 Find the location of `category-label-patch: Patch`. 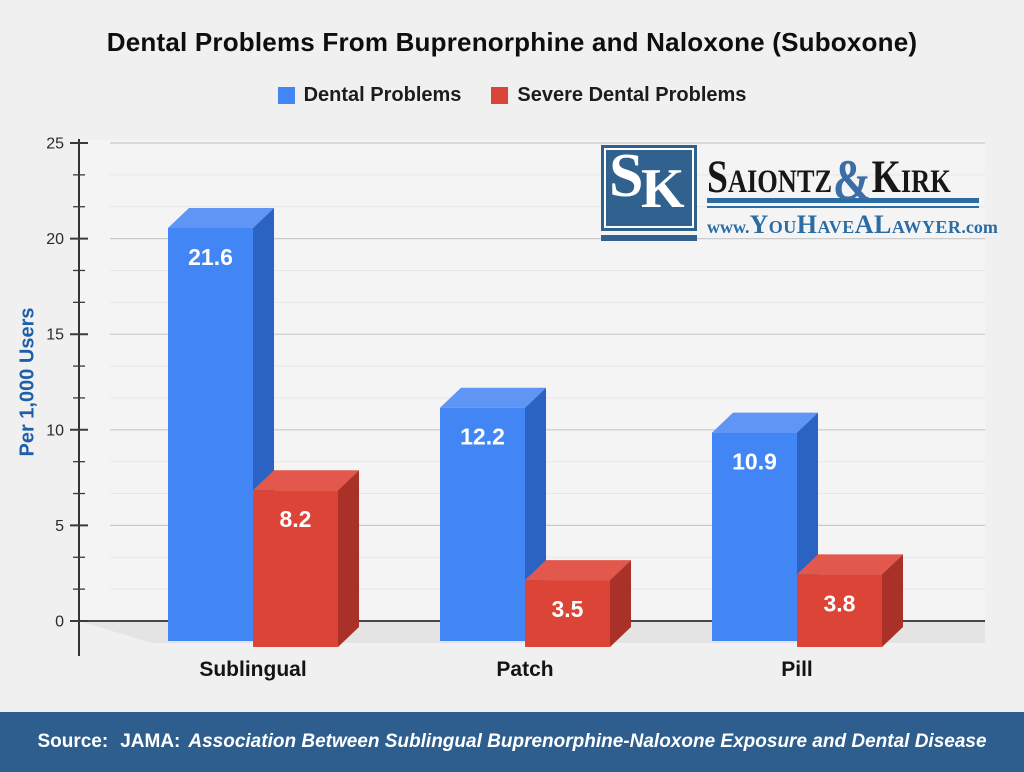

category-label-patch: Patch is located at coordinates (524, 669).